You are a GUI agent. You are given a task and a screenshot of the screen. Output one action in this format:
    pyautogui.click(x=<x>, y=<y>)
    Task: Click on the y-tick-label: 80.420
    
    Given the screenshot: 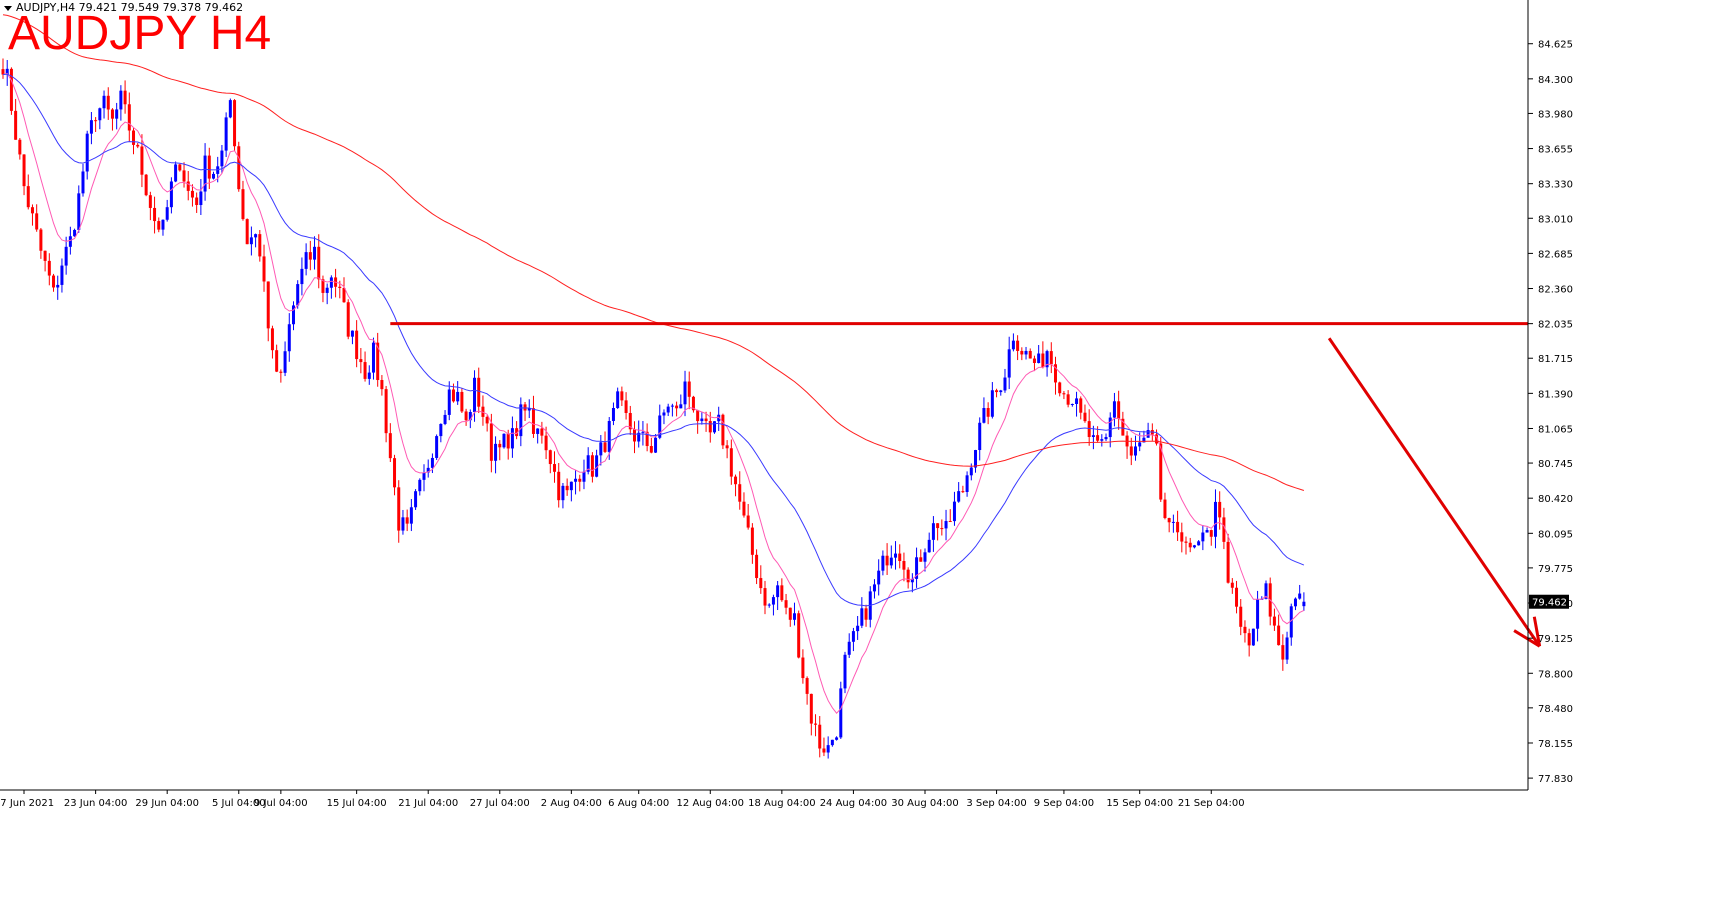 What is the action you would take?
    pyautogui.click(x=1555, y=499)
    